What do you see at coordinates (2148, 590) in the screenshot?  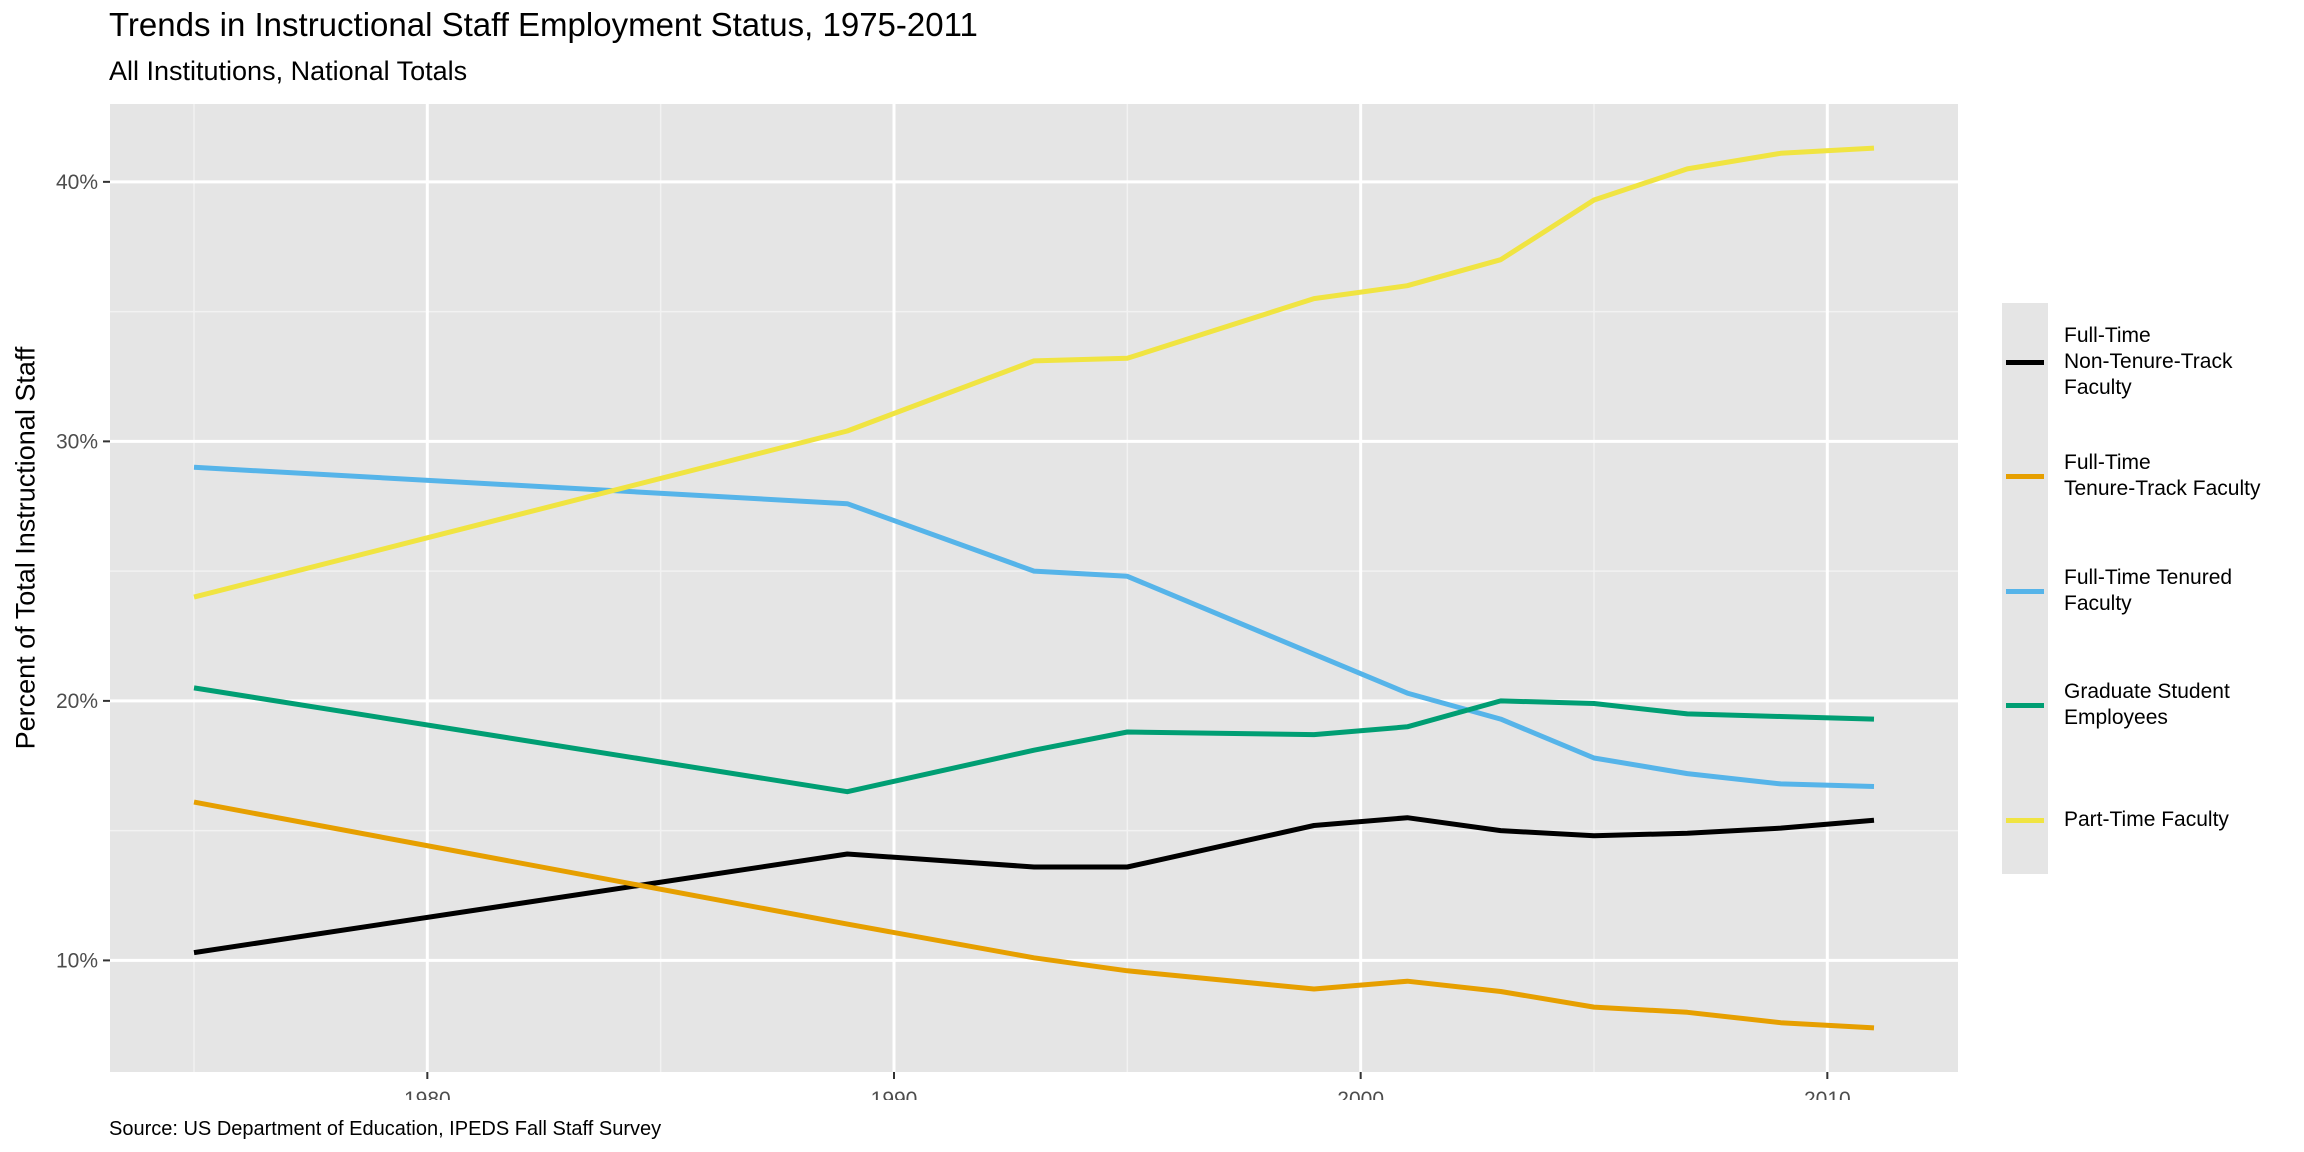 I see `legend-label: Full-Time Tenured Faculty` at bounding box center [2148, 590].